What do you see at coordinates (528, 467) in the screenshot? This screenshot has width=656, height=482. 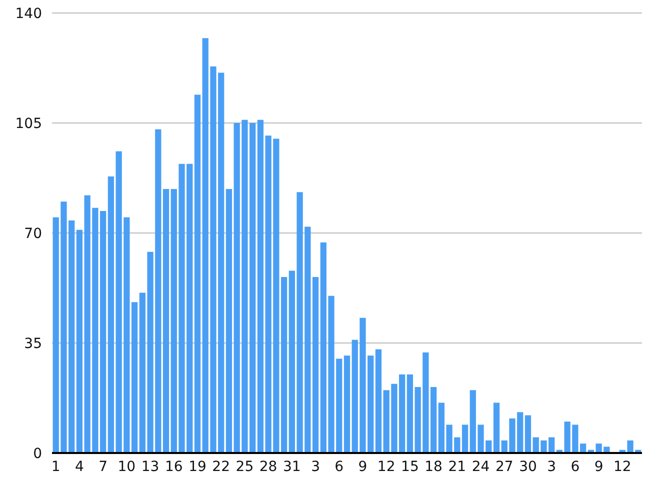 I see `x-tick-label: 30` at bounding box center [528, 467].